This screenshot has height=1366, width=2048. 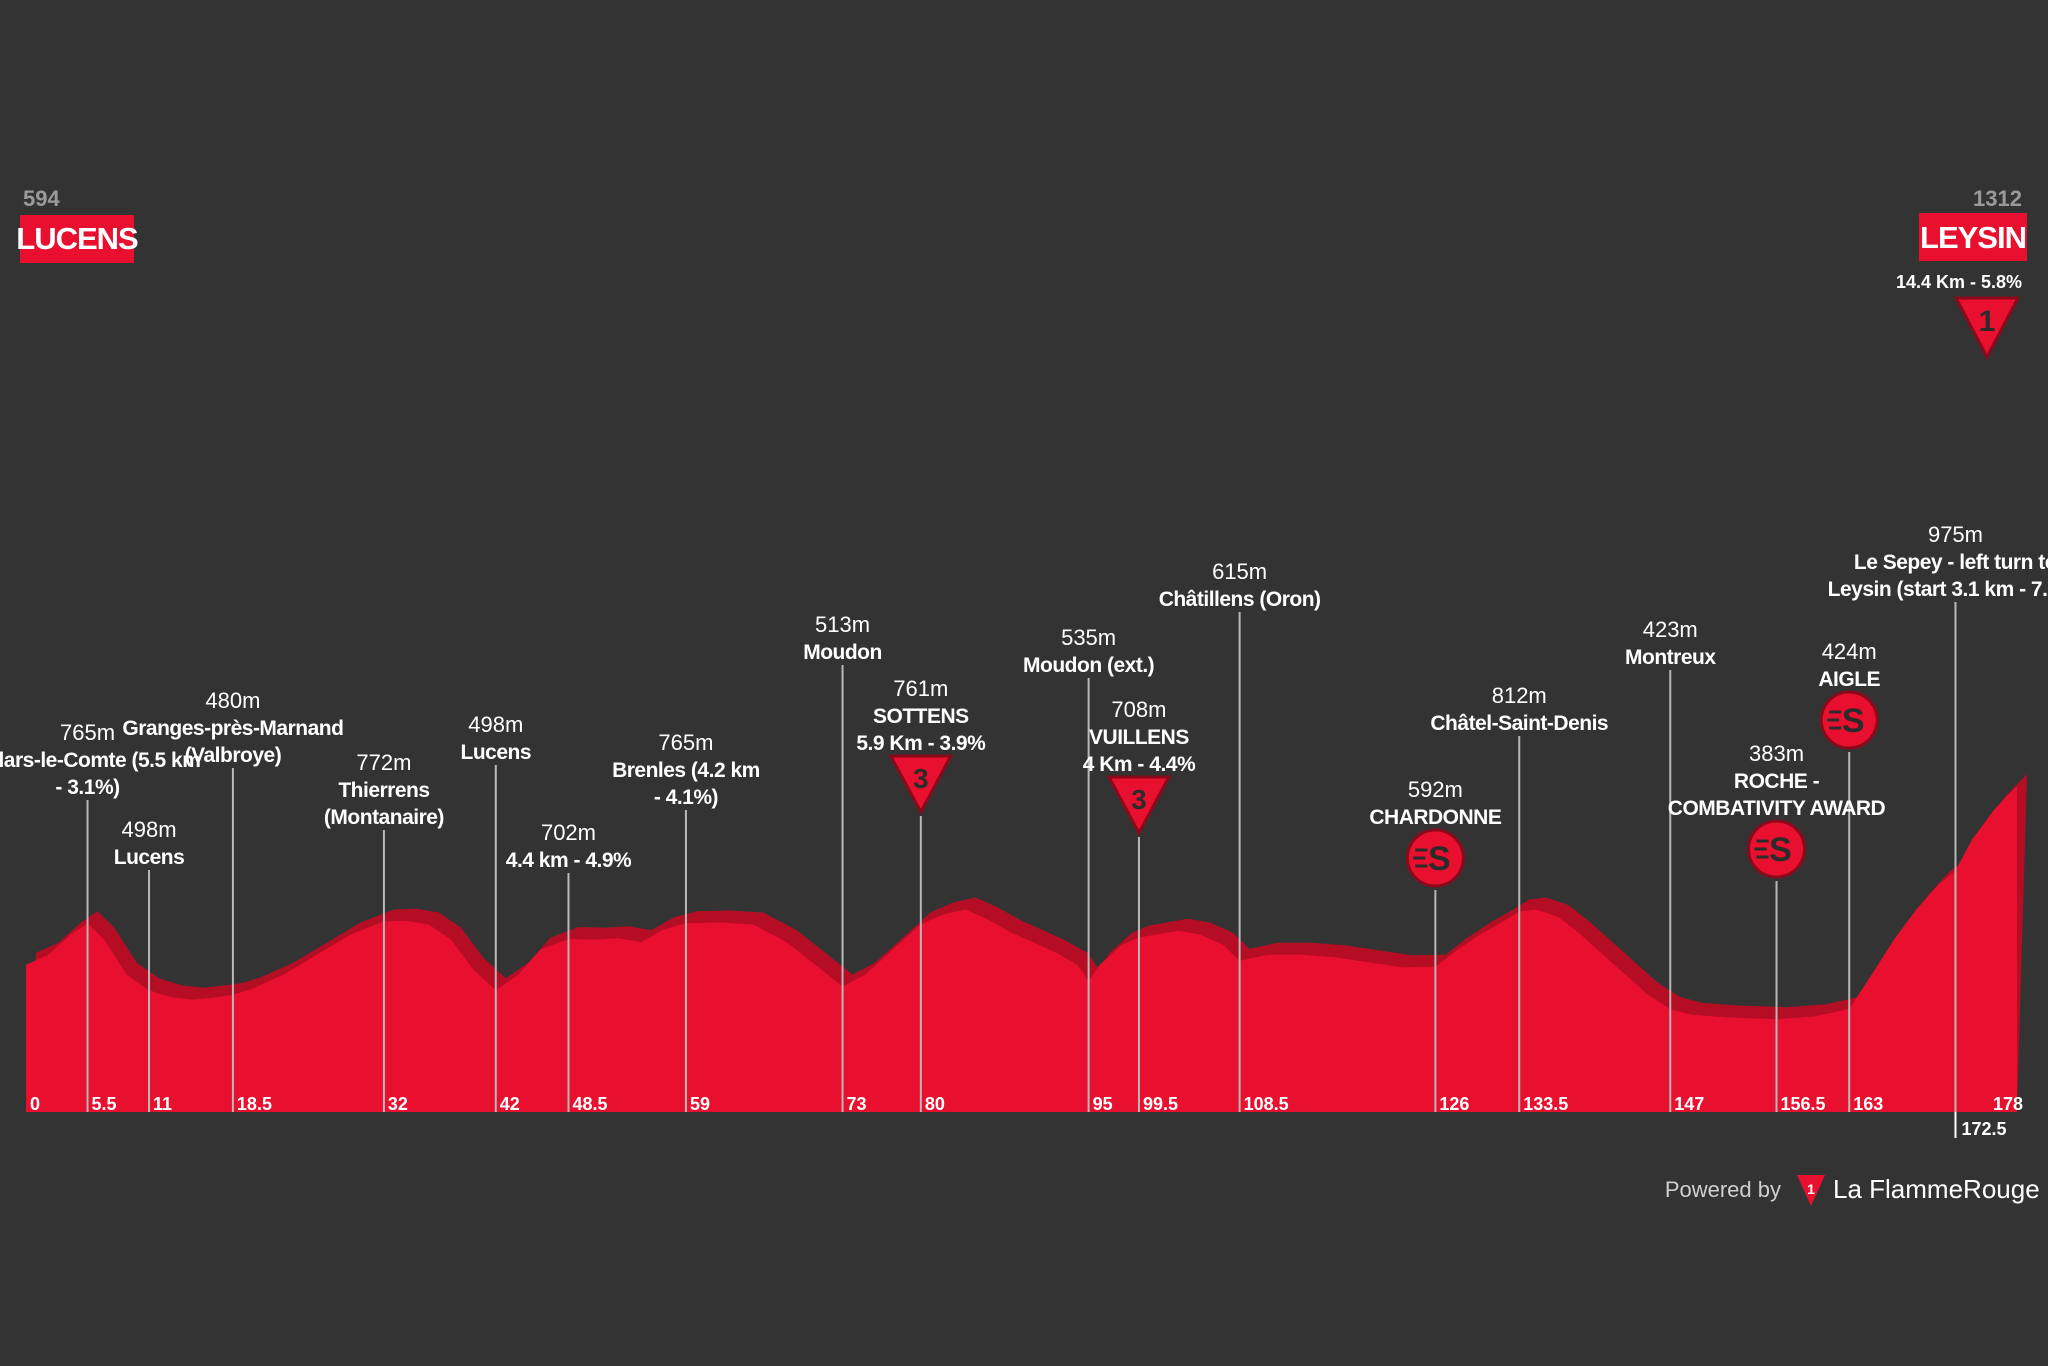 I want to click on finish-altitude: 1312, so click(x=1997, y=198).